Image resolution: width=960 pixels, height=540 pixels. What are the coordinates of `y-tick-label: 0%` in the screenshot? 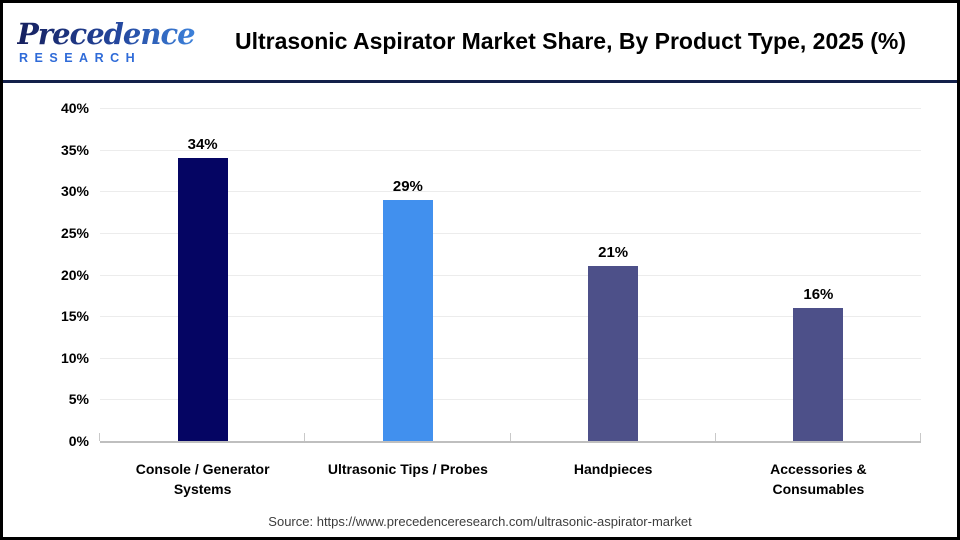 It's located at (78, 441).